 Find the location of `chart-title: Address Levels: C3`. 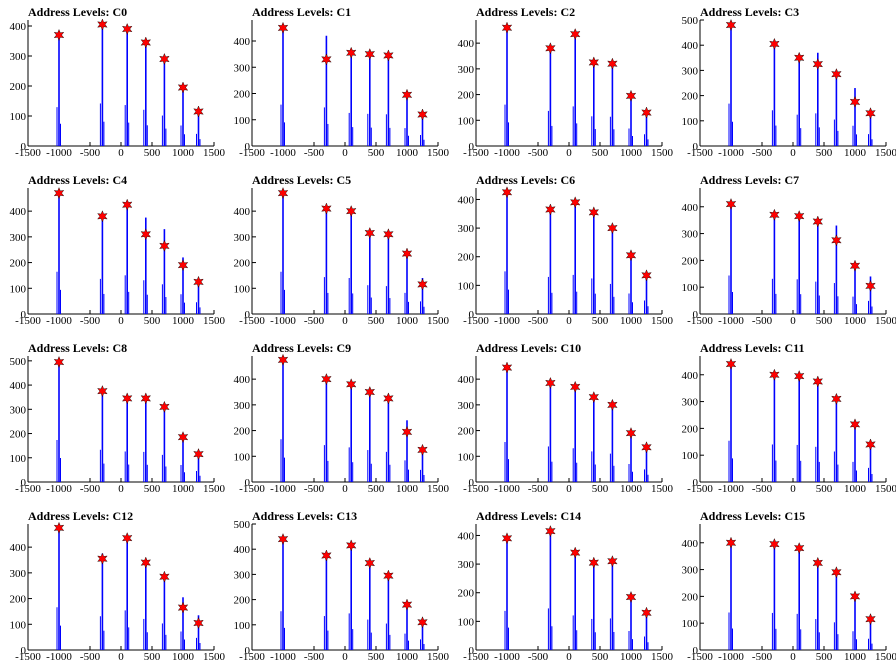

chart-title: Address Levels: C3 is located at coordinates (750, 12).